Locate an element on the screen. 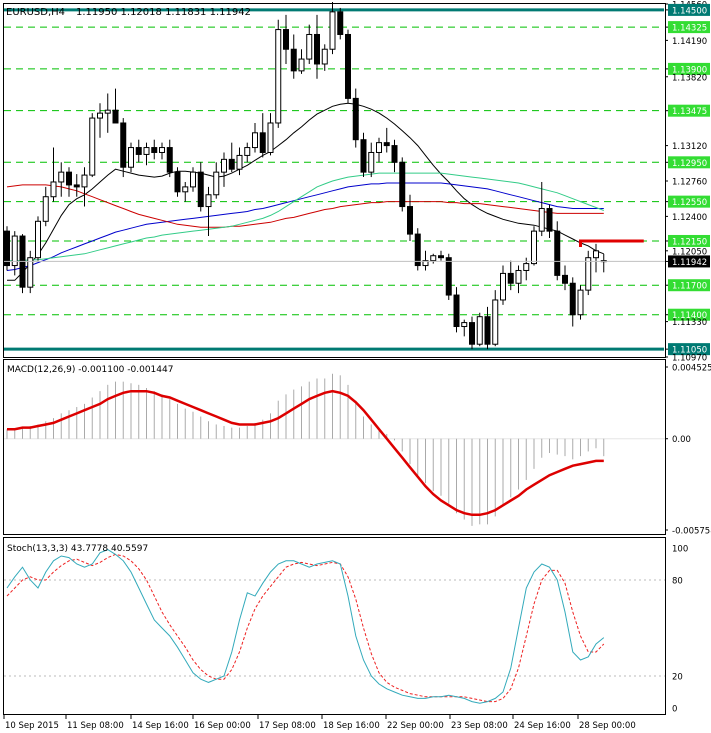  time-label: 23 Sep 08:00 is located at coordinates (479, 726).